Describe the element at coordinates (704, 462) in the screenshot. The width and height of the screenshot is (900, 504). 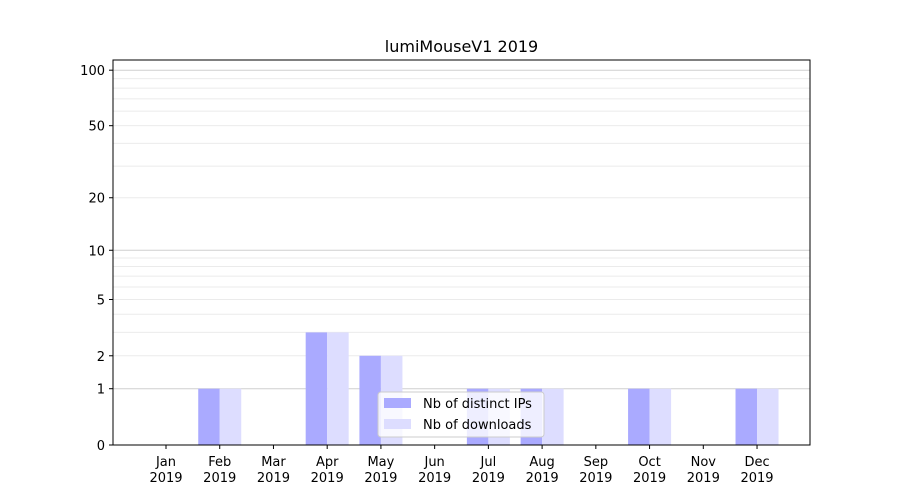
I see `x-tick-label-line: Nov` at that location.